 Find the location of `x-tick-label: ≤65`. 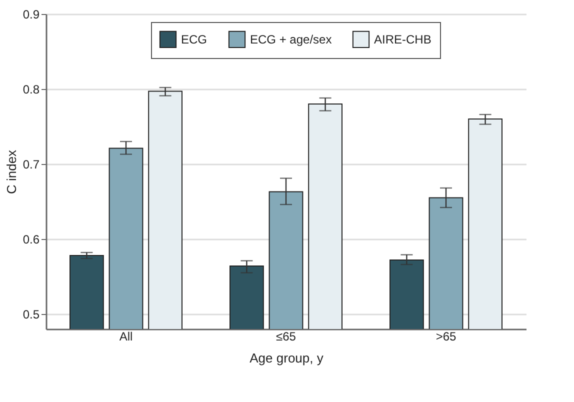

x-tick-label: ≤65 is located at coordinates (286, 337).